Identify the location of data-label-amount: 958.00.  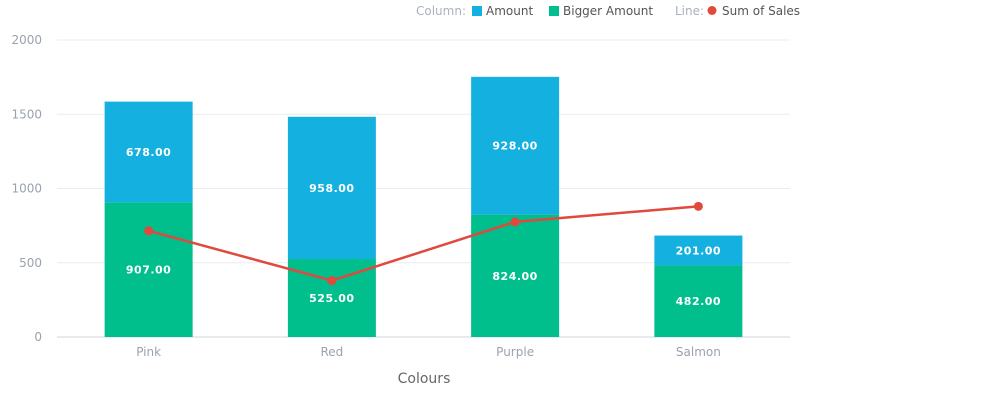
(331, 188).